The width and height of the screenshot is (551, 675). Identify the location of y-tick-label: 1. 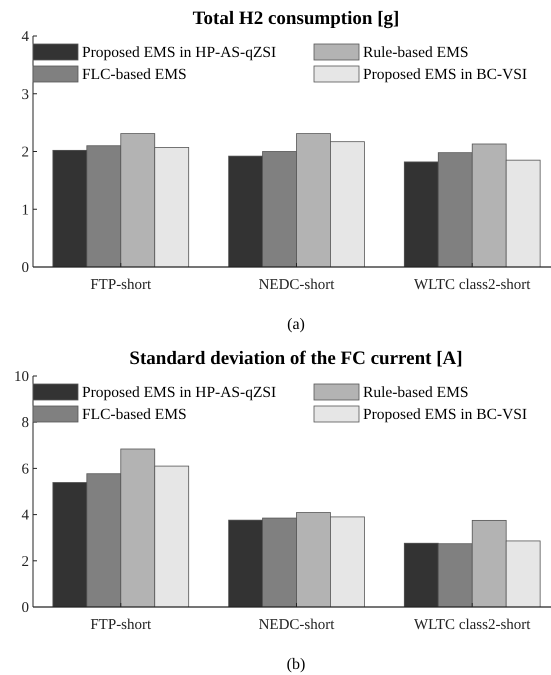
(25, 210).